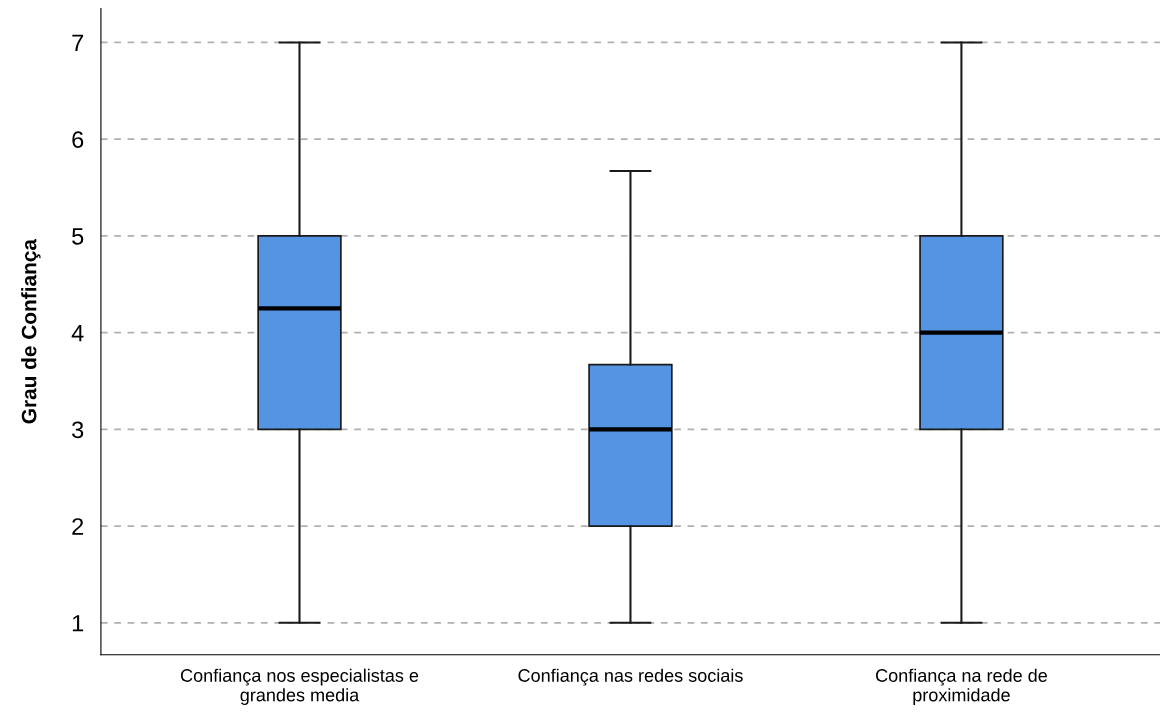  I want to click on x-tick-label: Confiança nos especialistas e grandes media, so click(299, 686).